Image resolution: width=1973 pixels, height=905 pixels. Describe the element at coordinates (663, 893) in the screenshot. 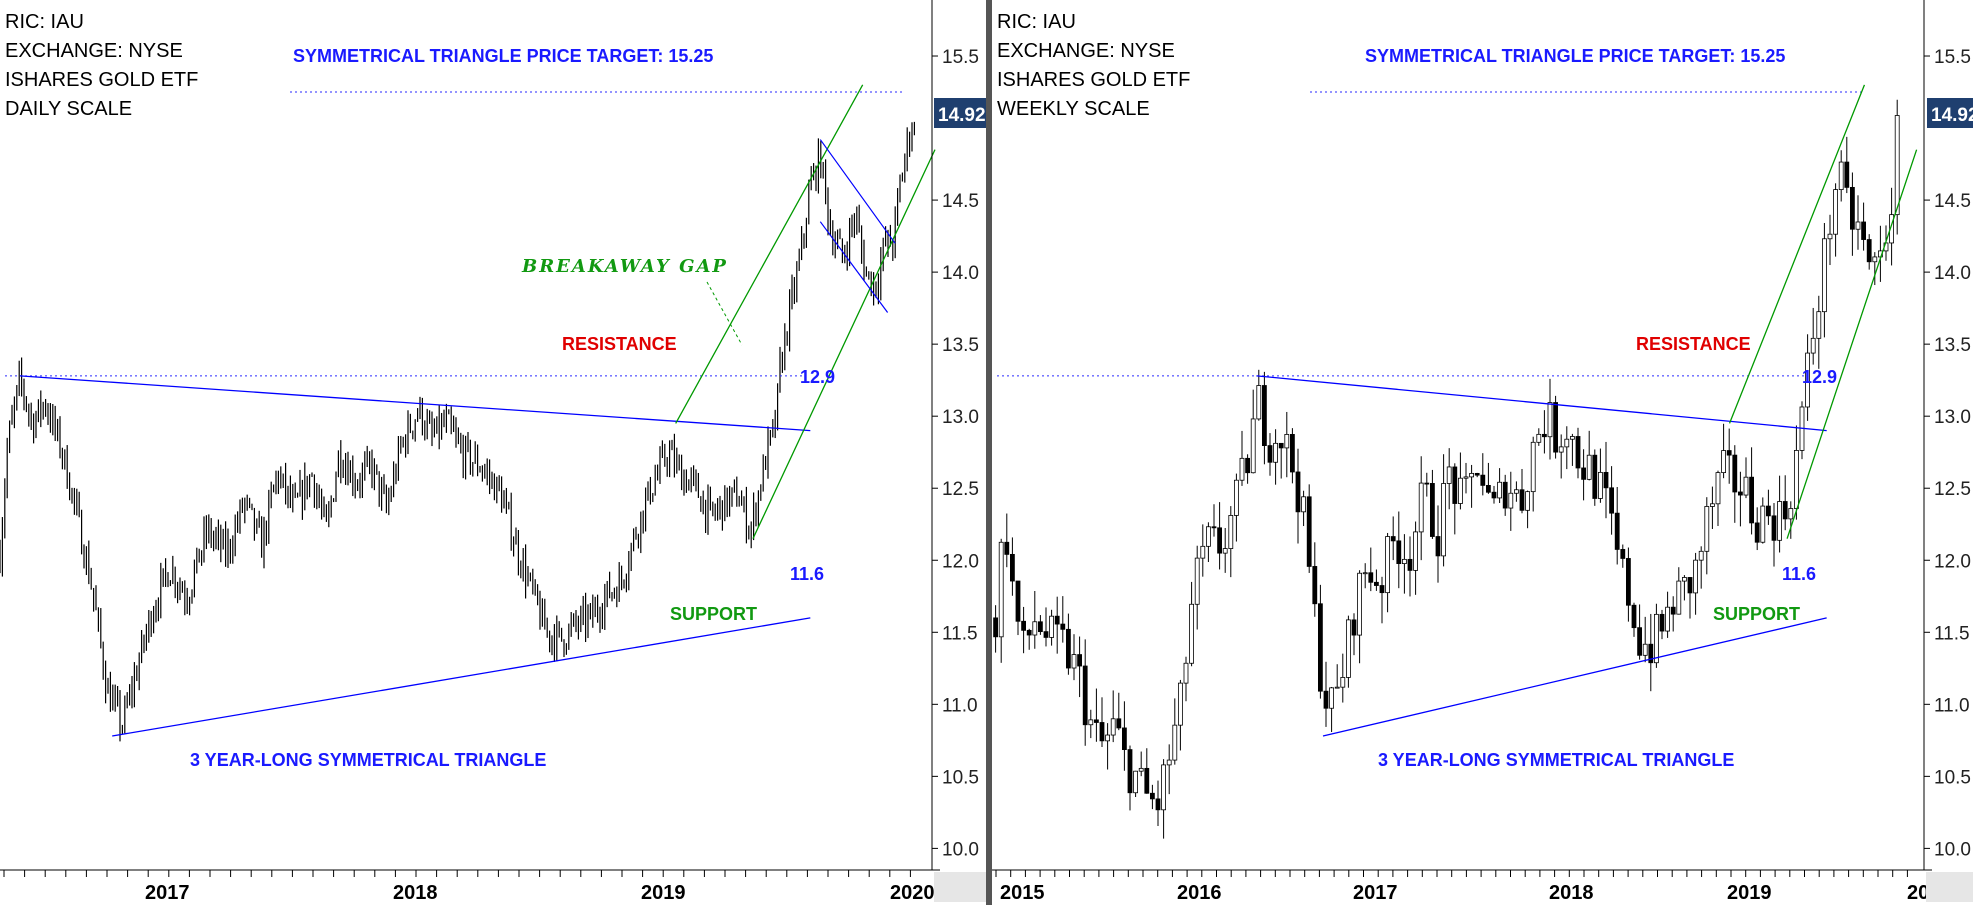

I see `time-tick-label: 2019` at that location.